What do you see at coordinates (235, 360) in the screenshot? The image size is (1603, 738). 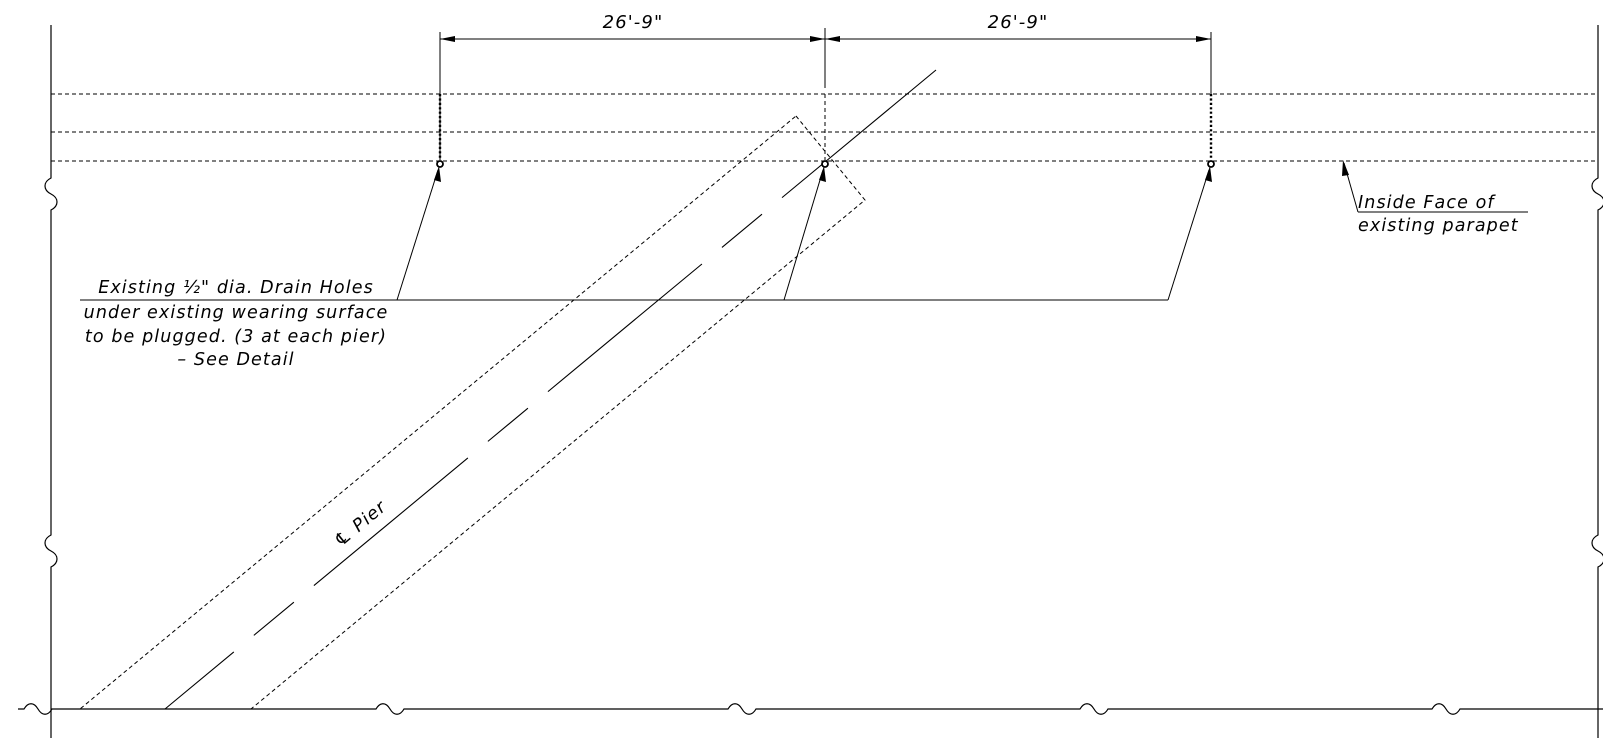 I see `drain-note-line4: – See Detail` at bounding box center [235, 360].